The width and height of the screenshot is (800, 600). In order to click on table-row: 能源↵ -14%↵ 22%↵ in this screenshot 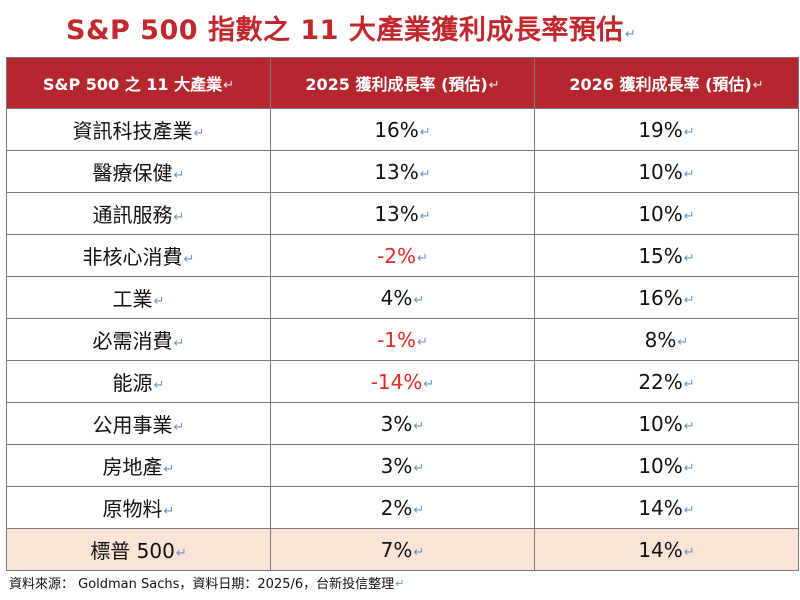, I will do `click(402, 381)`.